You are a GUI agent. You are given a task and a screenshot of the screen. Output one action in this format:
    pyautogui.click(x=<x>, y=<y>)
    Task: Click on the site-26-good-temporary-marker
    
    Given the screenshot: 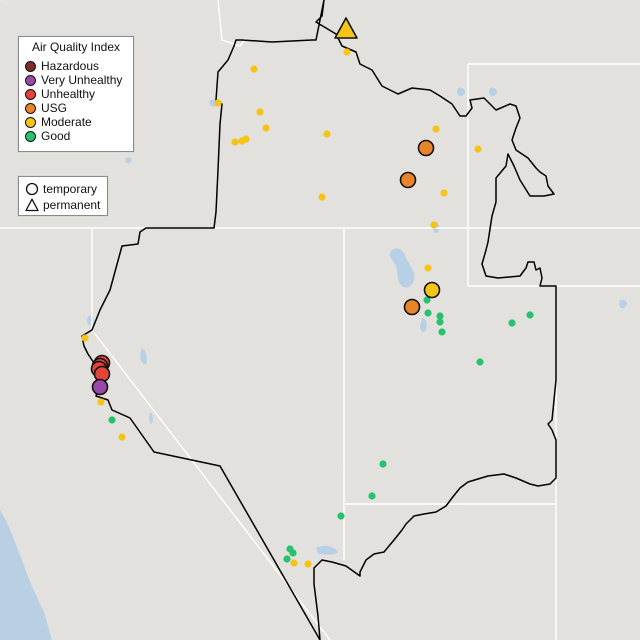 What is the action you would take?
    pyautogui.click(x=512, y=323)
    